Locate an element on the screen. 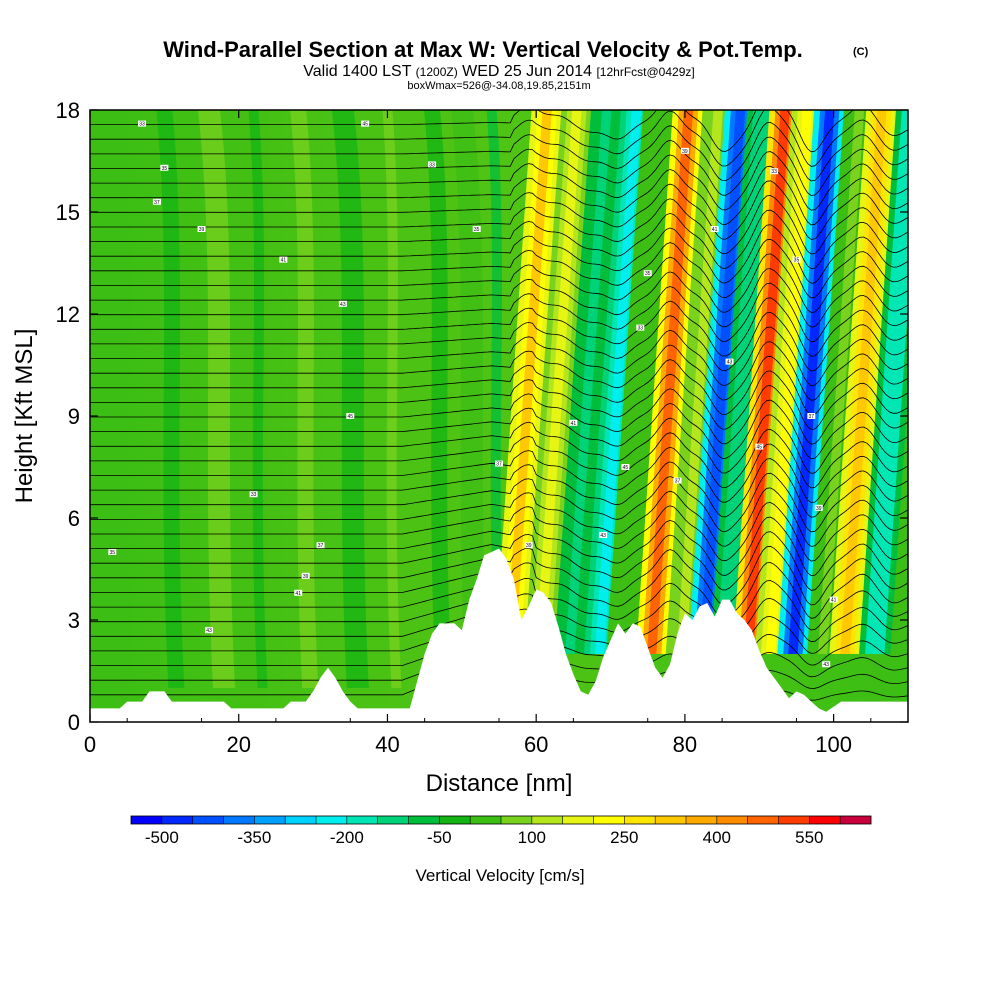 The image size is (1000, 1000). y-tick-label: 0 is located at coordinates (74, 722).